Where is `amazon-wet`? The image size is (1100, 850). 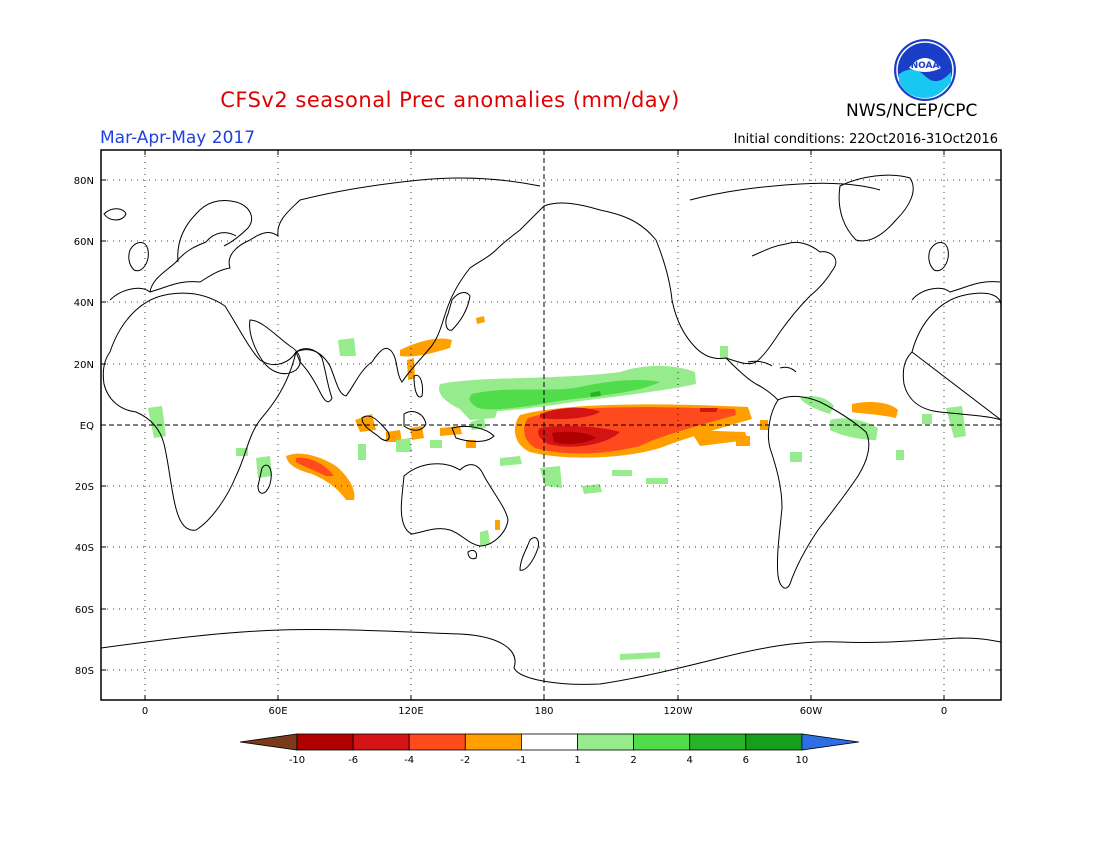 amazon-wet is located at coordinates (854, 429).